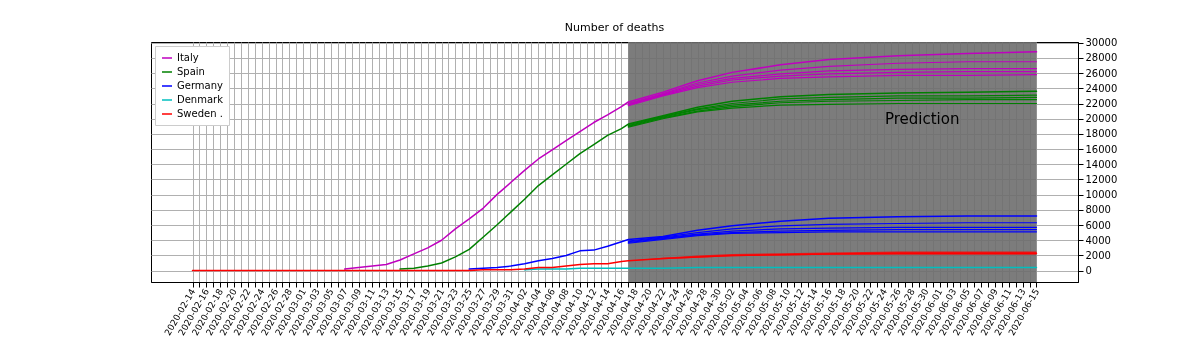 This screenshot has width=1198, height=358. Describe the element at coordinates (1098, 225) in the screenshot. I see `y-tick-label: 6000` at that location.